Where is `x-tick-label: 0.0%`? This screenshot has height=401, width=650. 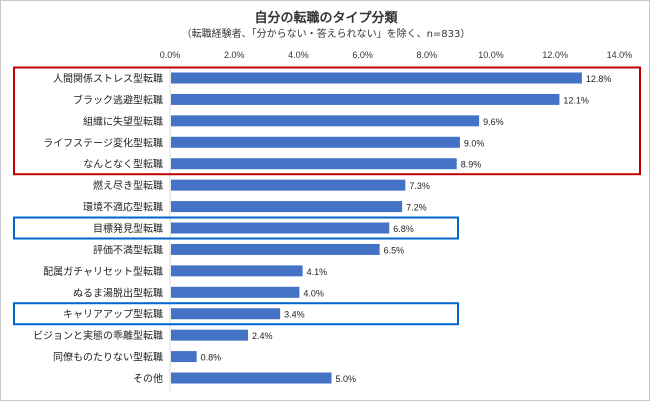
x-tick-label: 0.0% is located at coordinates (170, 55).